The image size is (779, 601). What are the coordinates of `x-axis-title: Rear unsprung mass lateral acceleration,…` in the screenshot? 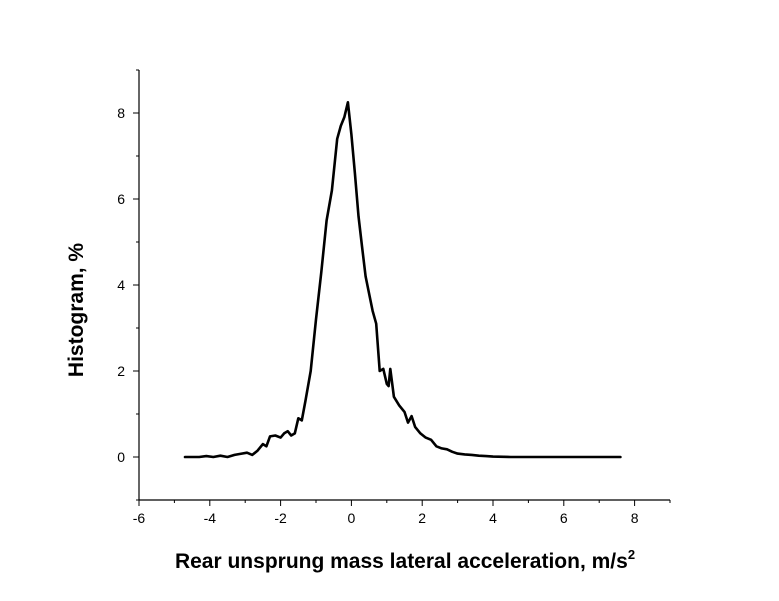 It's located at (405, 560).